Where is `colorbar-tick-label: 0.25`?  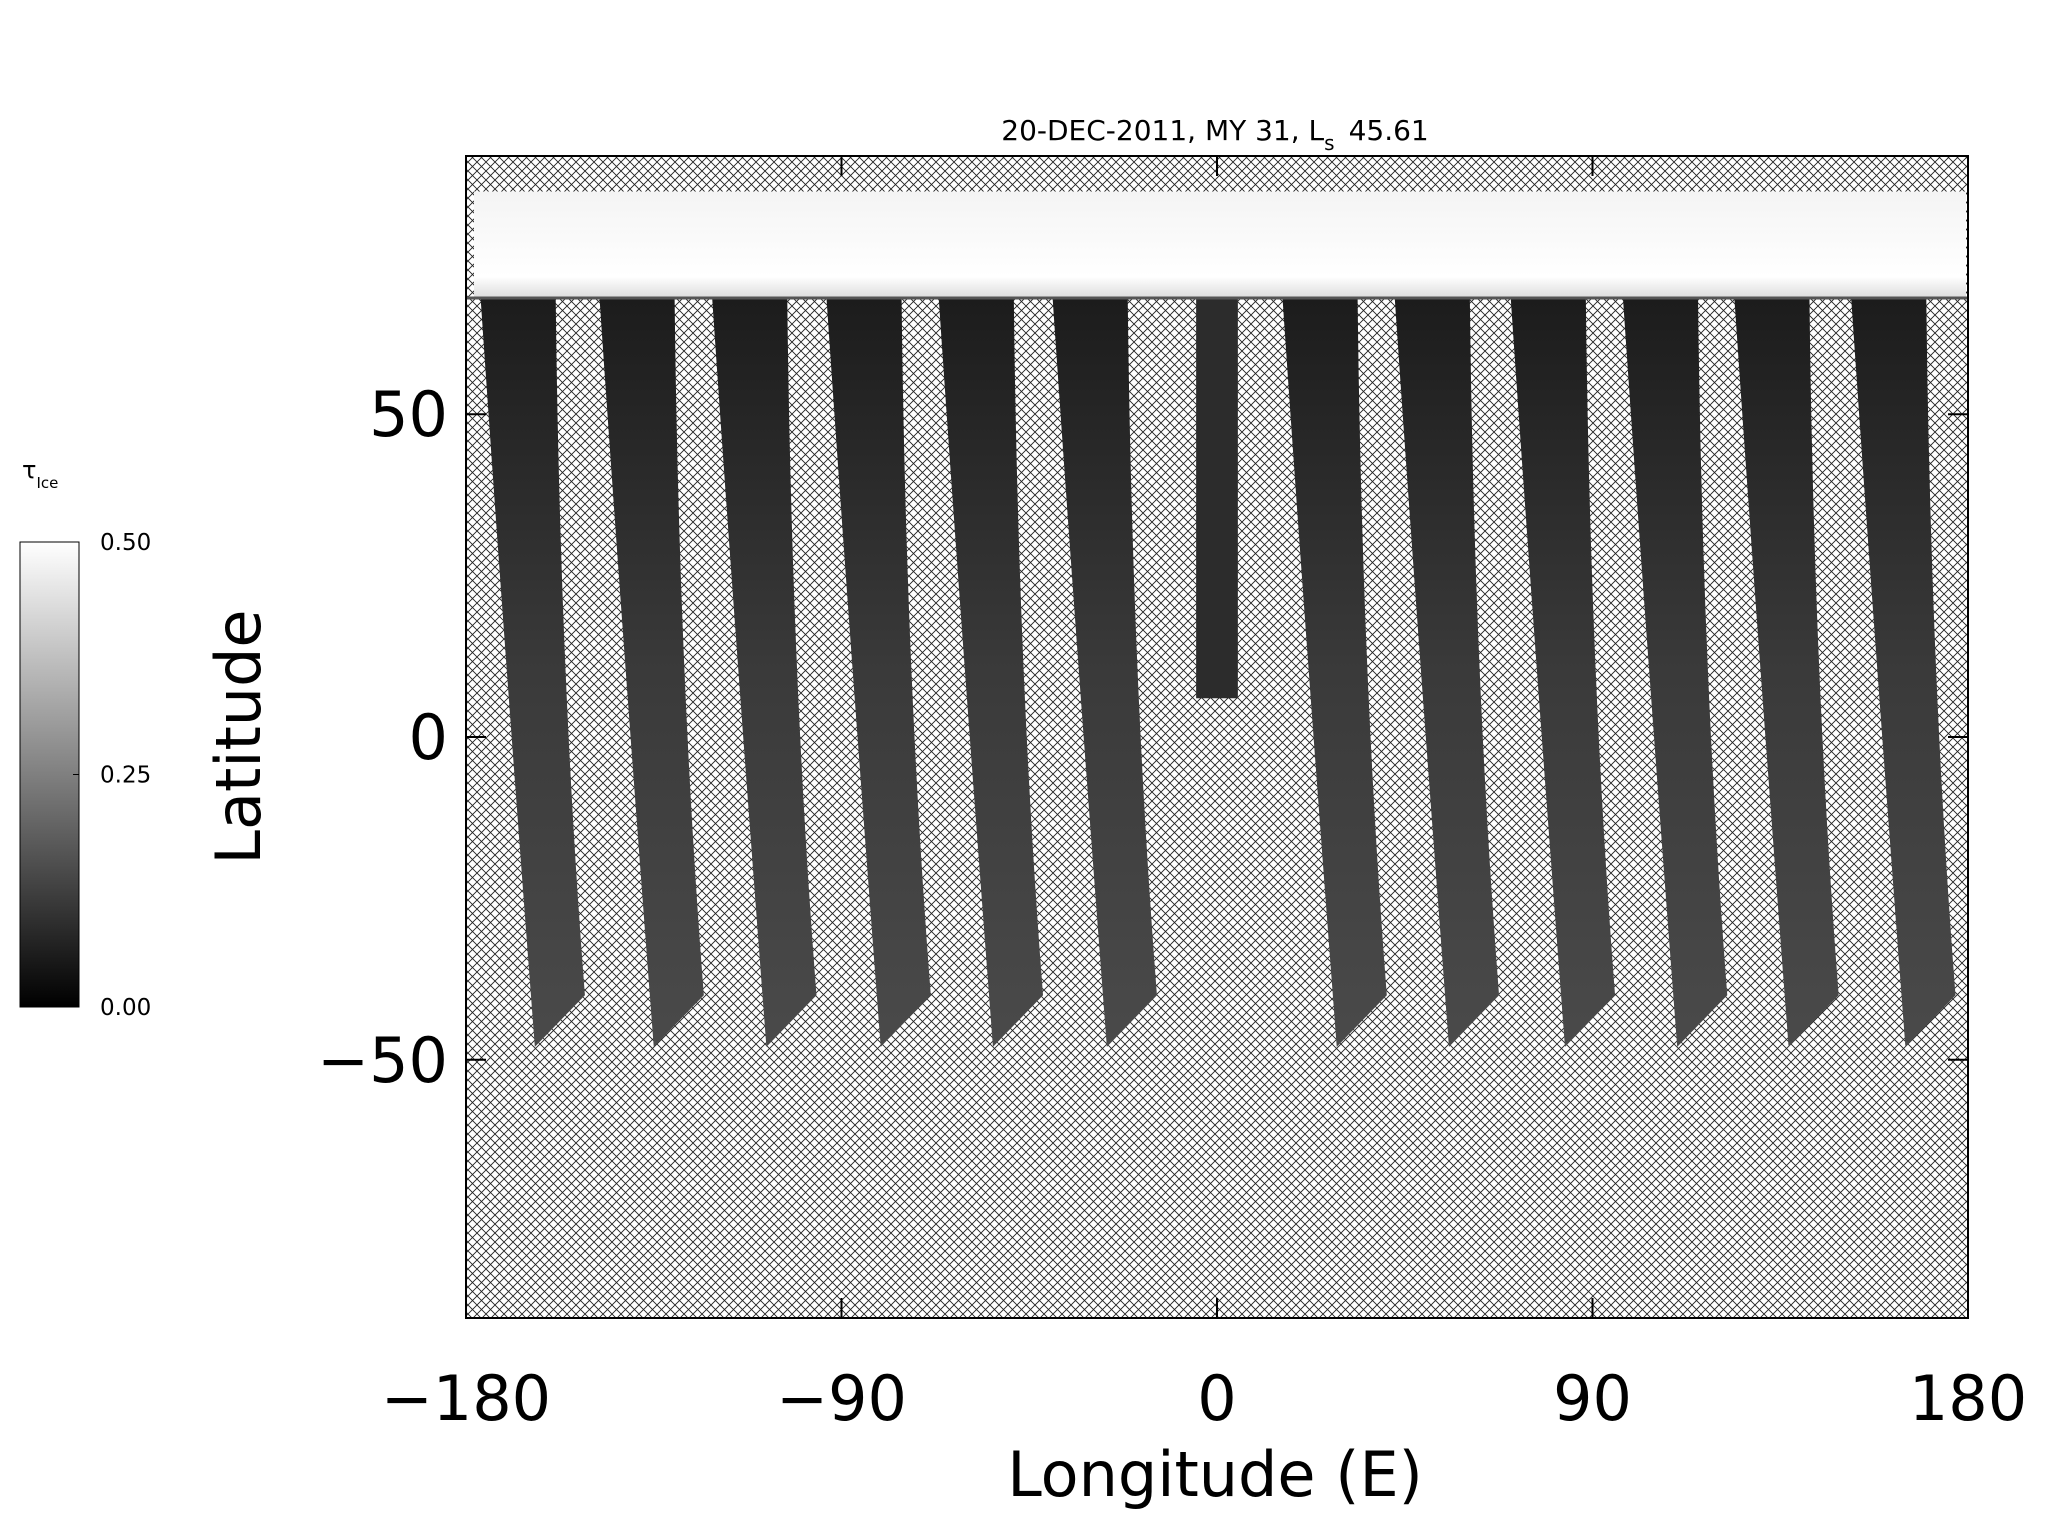 colorbar-tick-label: 0.25 is located at coordinates (125, 776).